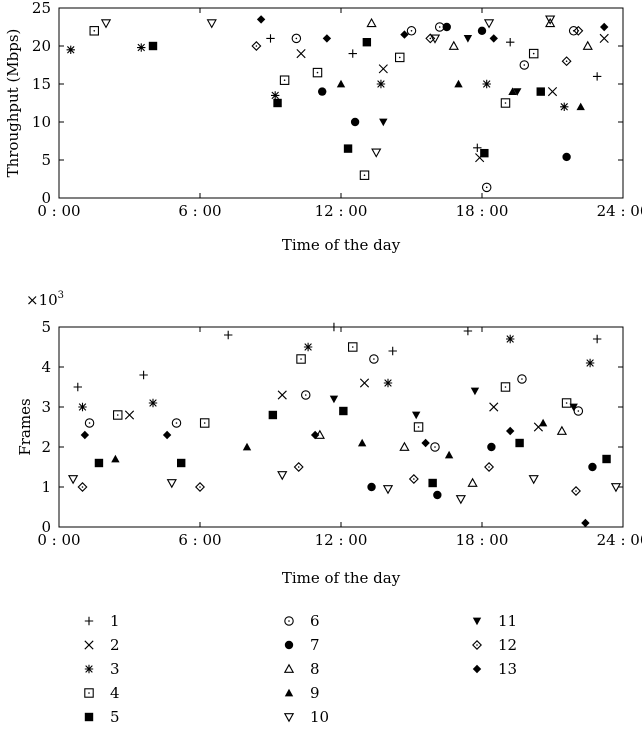  What do you see at coordinates (115, 693) in the screenshot?
I see `legend-label: 4` at bounding box center [115, 693].